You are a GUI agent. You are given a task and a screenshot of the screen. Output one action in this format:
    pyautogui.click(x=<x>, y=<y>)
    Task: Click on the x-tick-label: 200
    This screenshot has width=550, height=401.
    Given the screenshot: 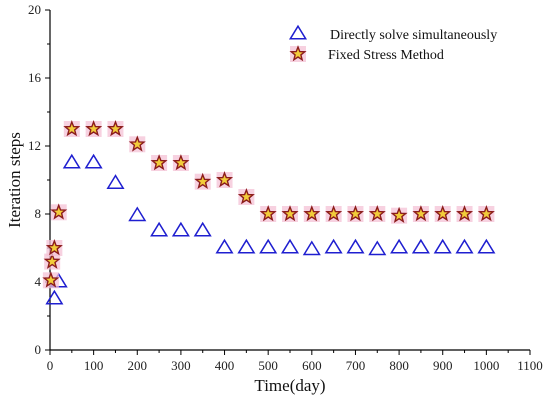 What is the action you would take?
    pyautogui.click(x=138, y=365)
    